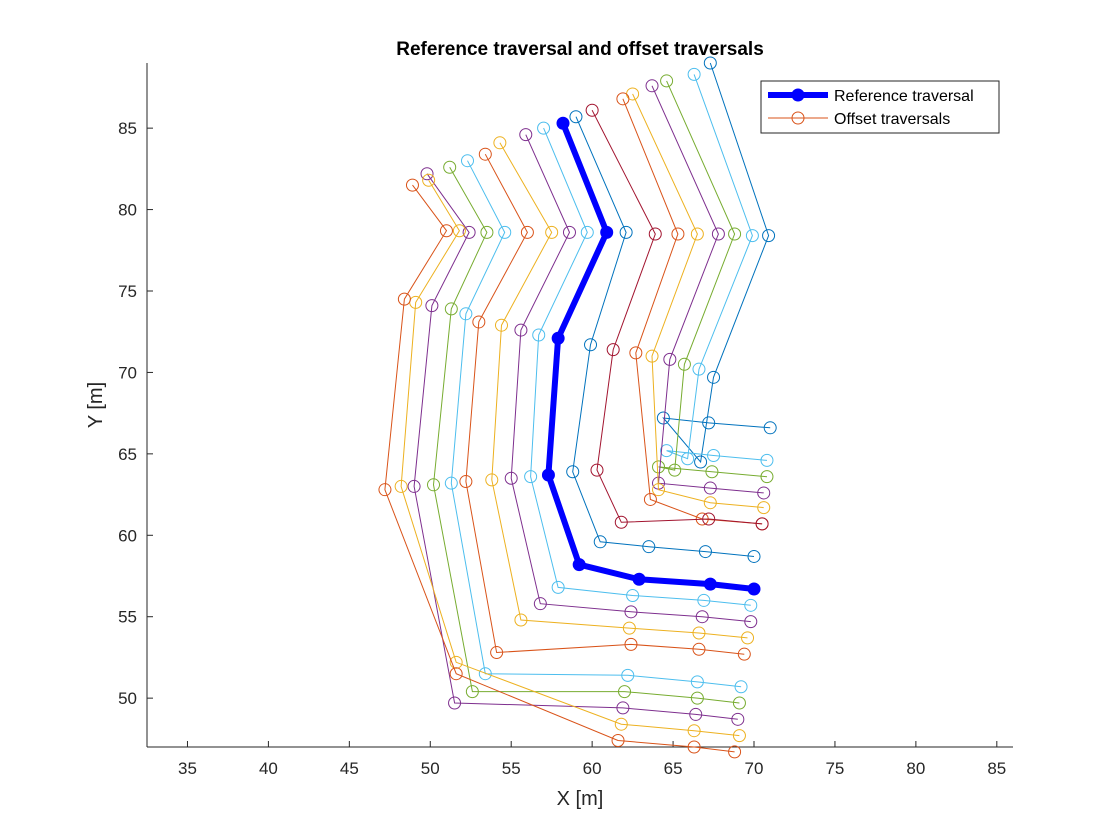  What do you see at coordinates (127, 210) in the screenshot?
I see `y-tick-label: 80` at bounding box center [127, 210].